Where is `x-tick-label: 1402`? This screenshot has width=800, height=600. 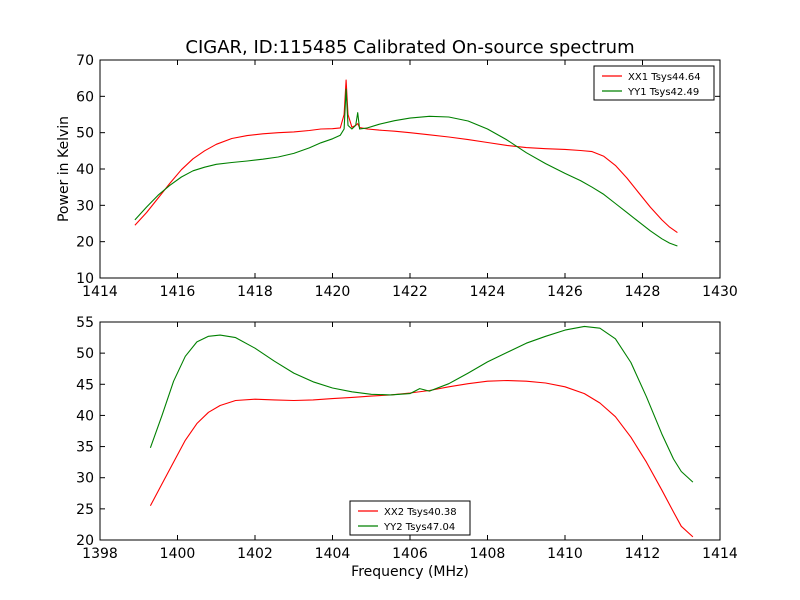 x-tick-label: 1402 is located at coordinates (255, 554).